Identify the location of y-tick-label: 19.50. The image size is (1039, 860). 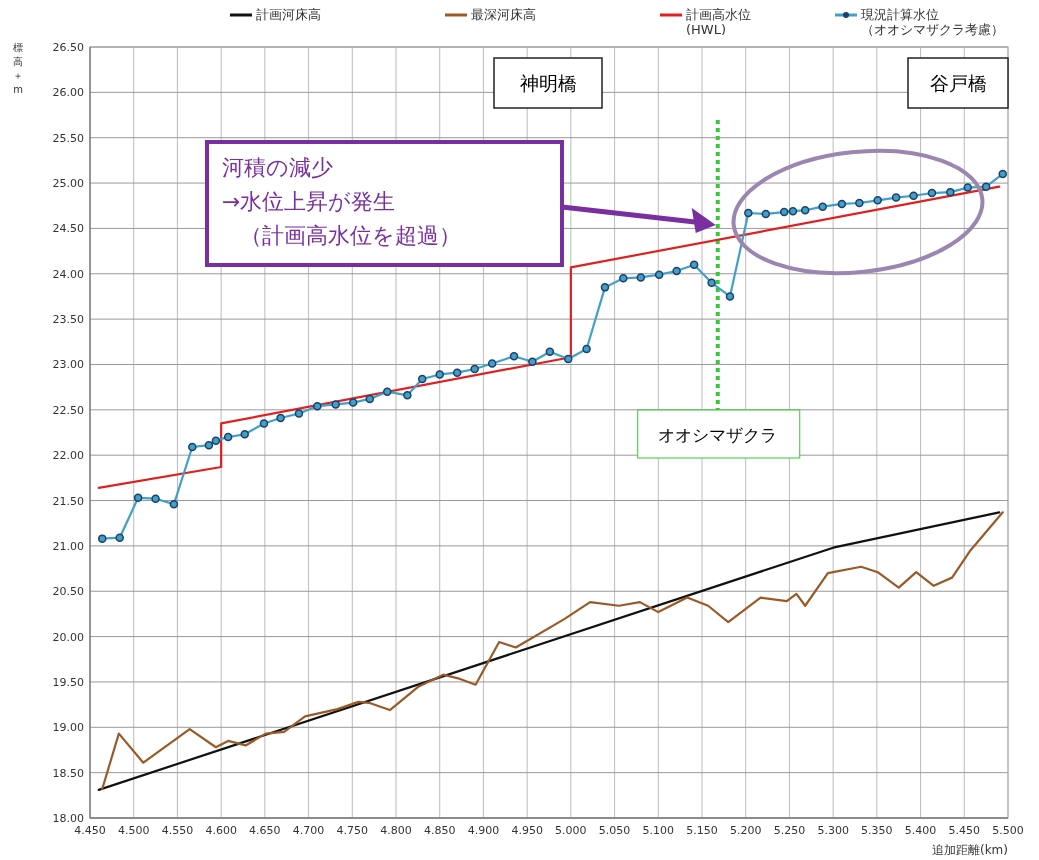
(68, 682).